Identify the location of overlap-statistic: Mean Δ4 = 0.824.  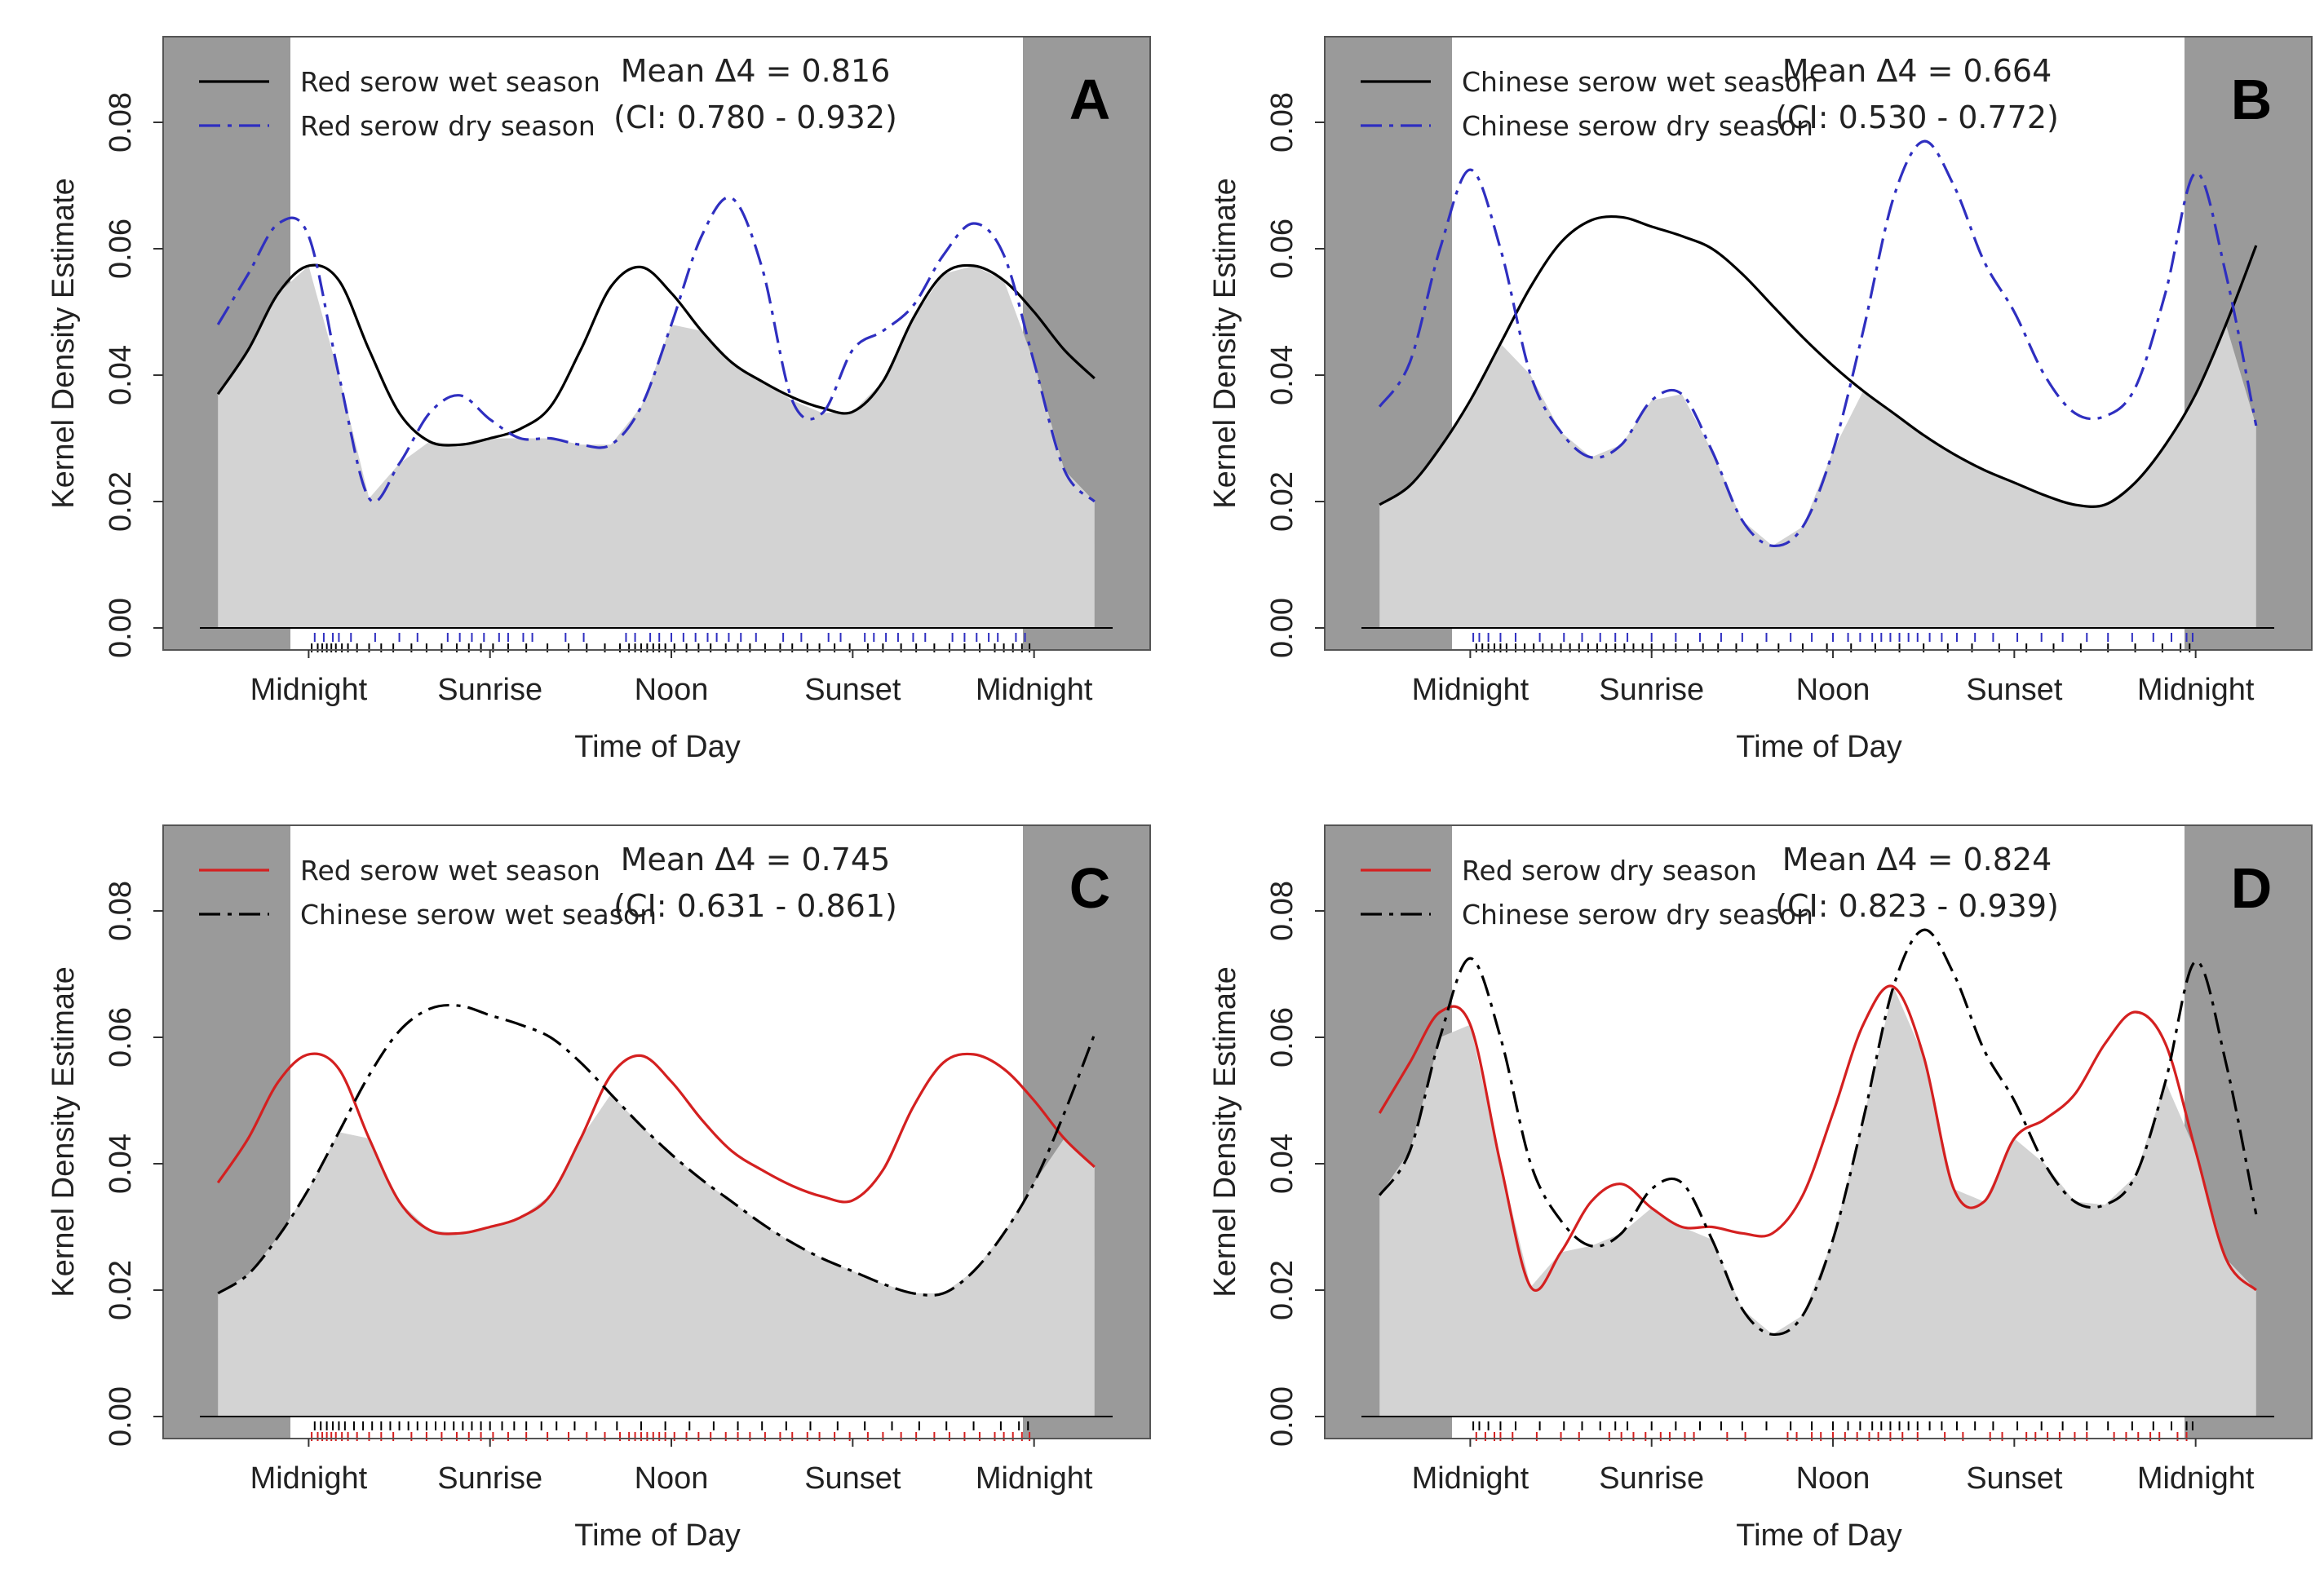
(1917, 859).